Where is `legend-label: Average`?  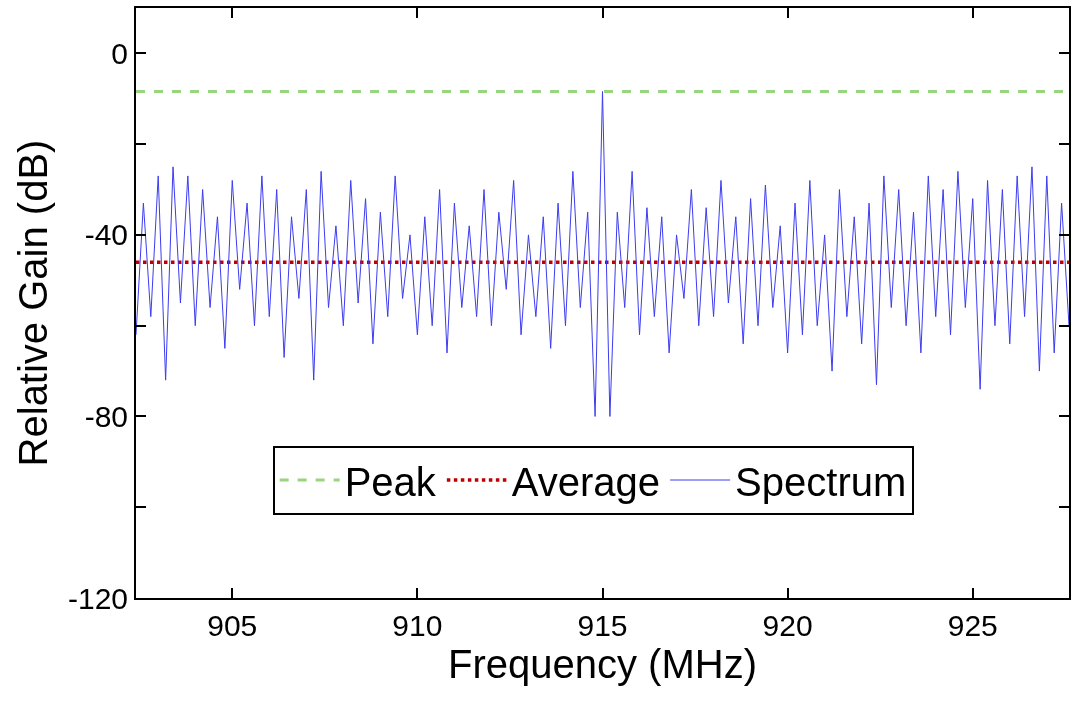 legend-label: Average is located at coordinates (586, 481).